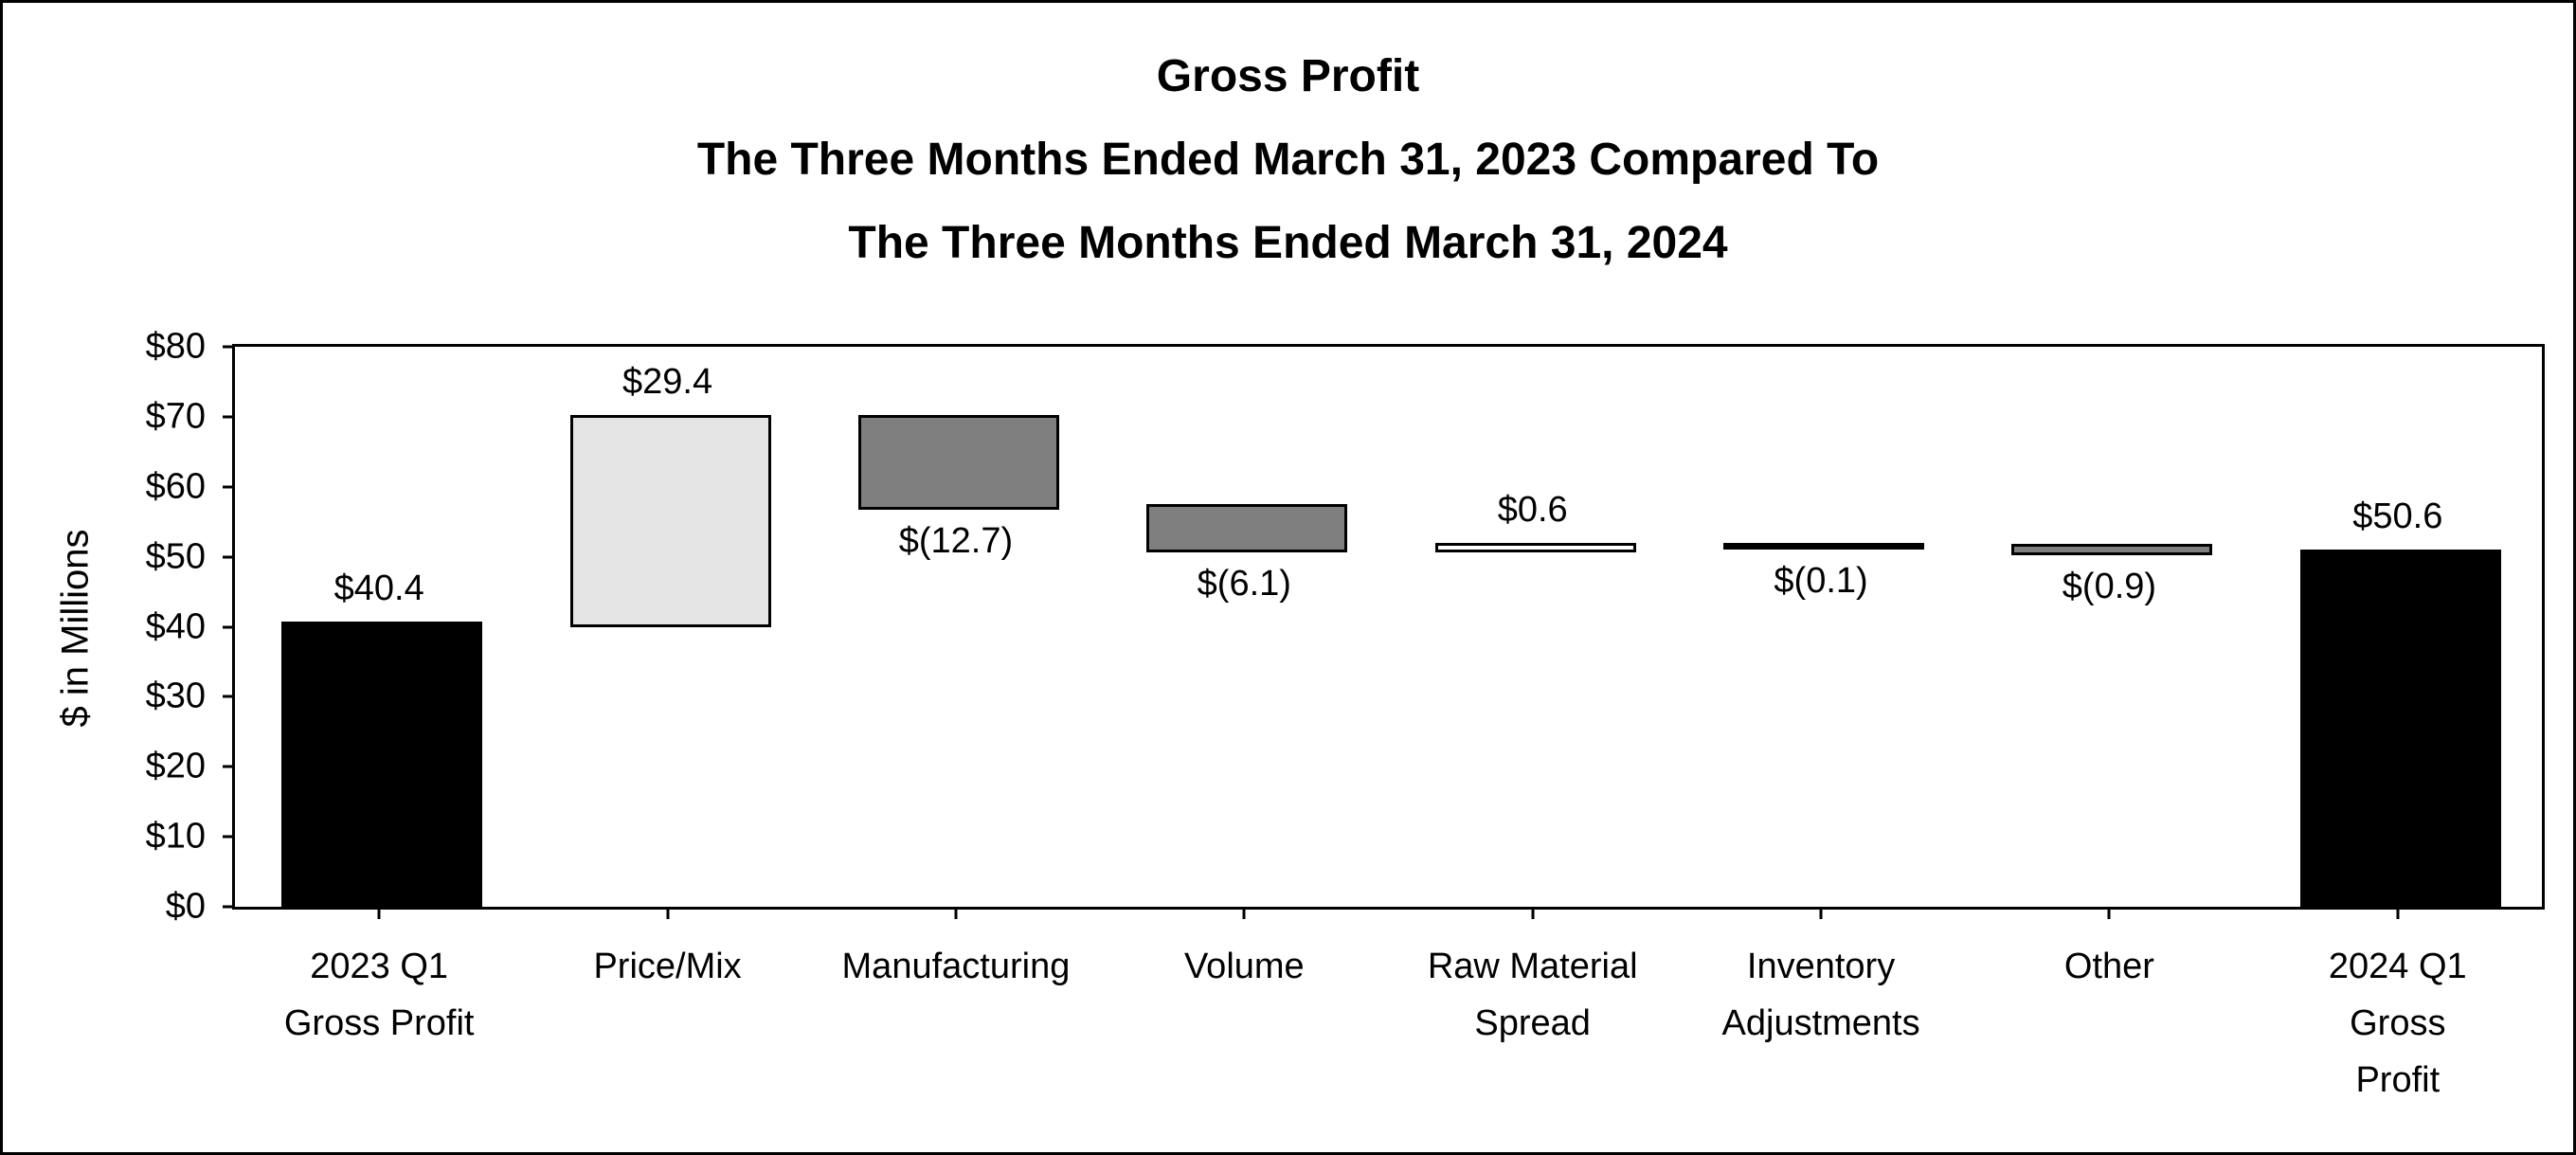 The image size is (2576, 1155). I want to click on category-label-2024-q1-gross-profit-line-2: Gross, so click(2398, 1023).